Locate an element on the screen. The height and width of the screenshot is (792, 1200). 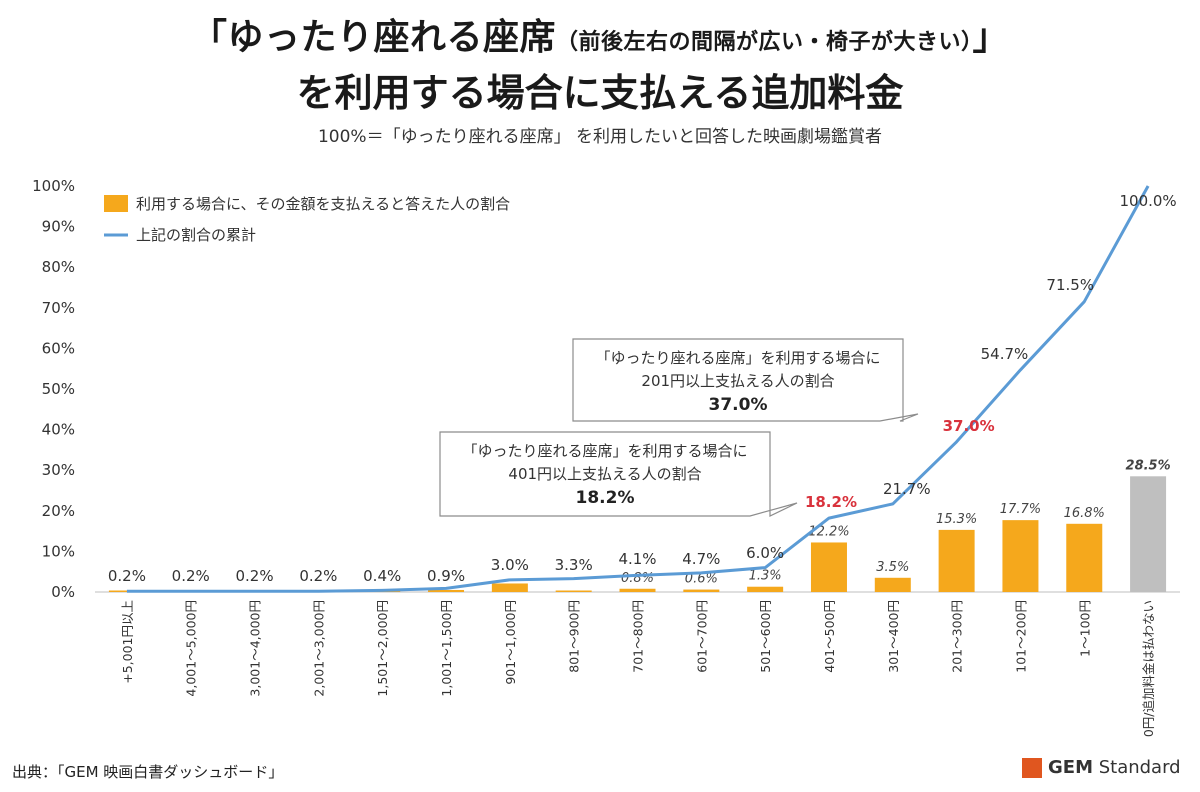
logo-square-icon is located at coordinates (1032, 767).